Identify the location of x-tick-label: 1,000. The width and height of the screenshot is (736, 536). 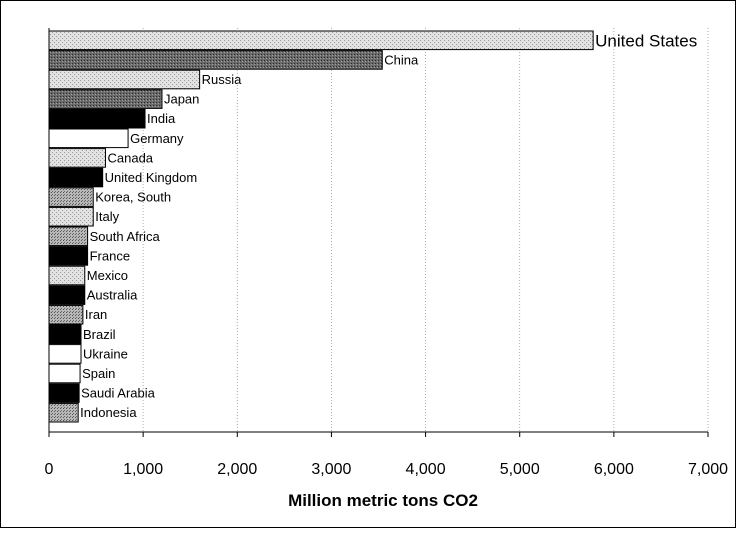
(143, 469).